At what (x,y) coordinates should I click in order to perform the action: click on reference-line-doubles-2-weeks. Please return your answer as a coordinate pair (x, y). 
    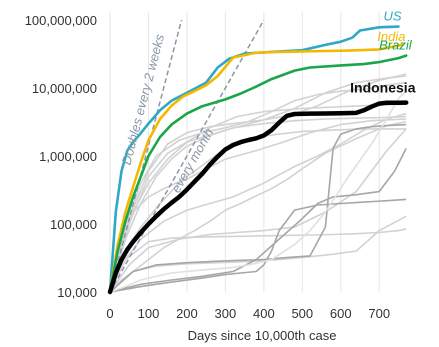
    Looking at the image, I should click on (146, 156).